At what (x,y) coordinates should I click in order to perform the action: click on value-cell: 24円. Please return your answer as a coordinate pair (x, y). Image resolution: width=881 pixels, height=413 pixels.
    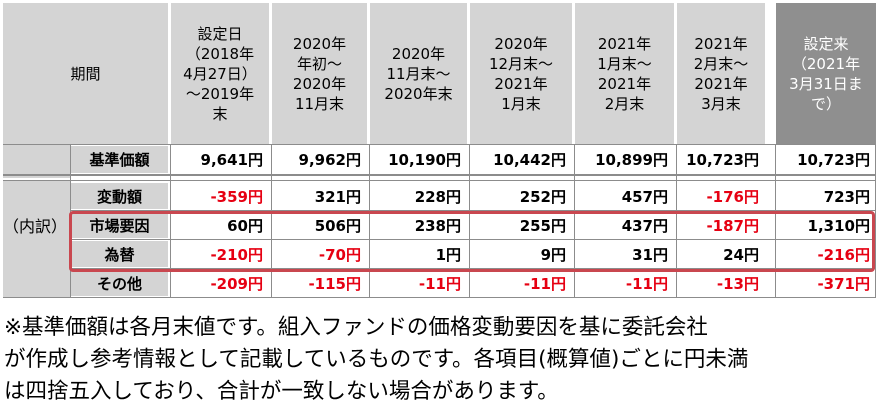
    Looking at the image, I should click on (721, 254).